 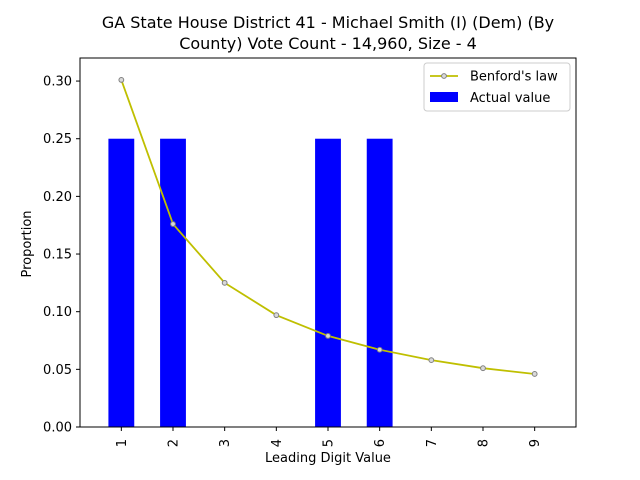 I want to click on x-tick-label: 7, so click(x=432, y=443).